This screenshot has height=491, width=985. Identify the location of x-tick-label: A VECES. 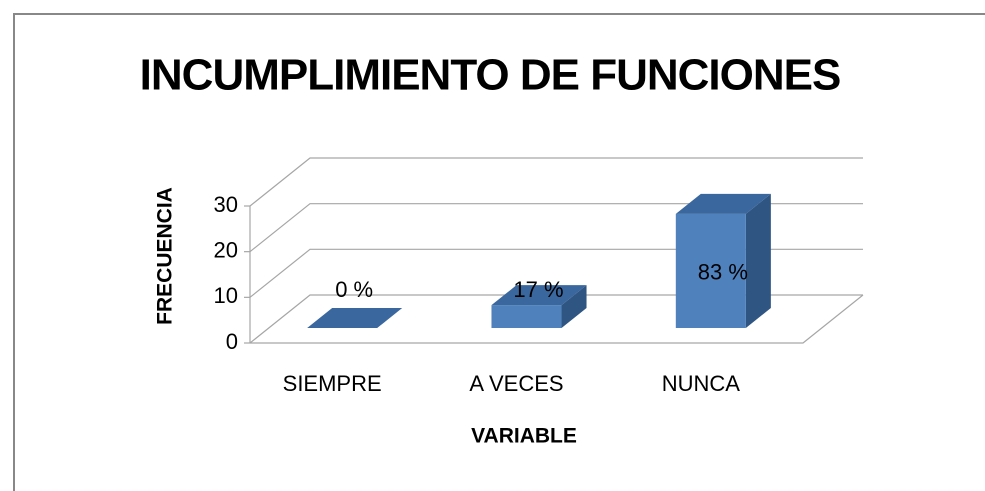
(516, 383).